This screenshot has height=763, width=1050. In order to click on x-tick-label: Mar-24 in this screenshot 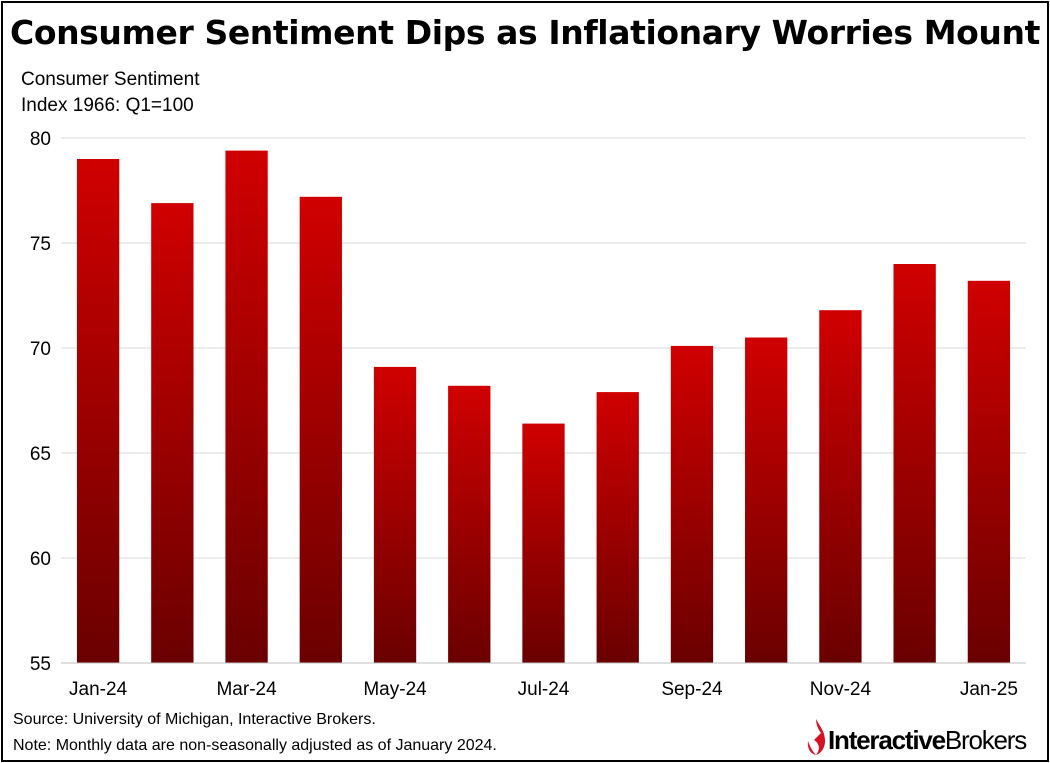, I will do `click(246, 689)`.